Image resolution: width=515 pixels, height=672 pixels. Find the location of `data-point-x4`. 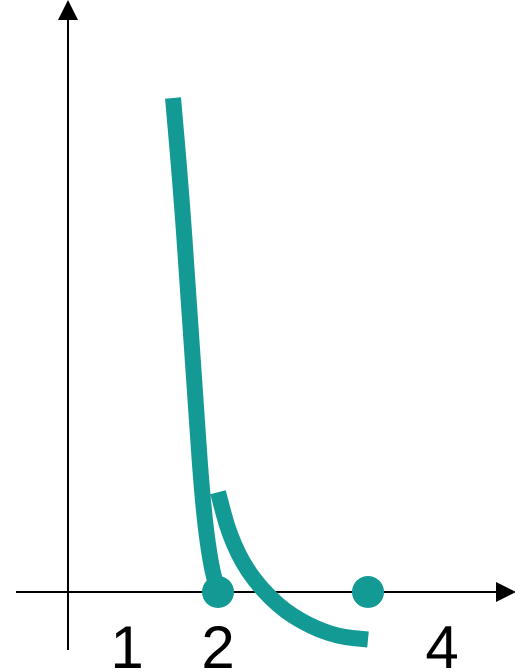

data-point-x4 is located at coordinates (368, 592).